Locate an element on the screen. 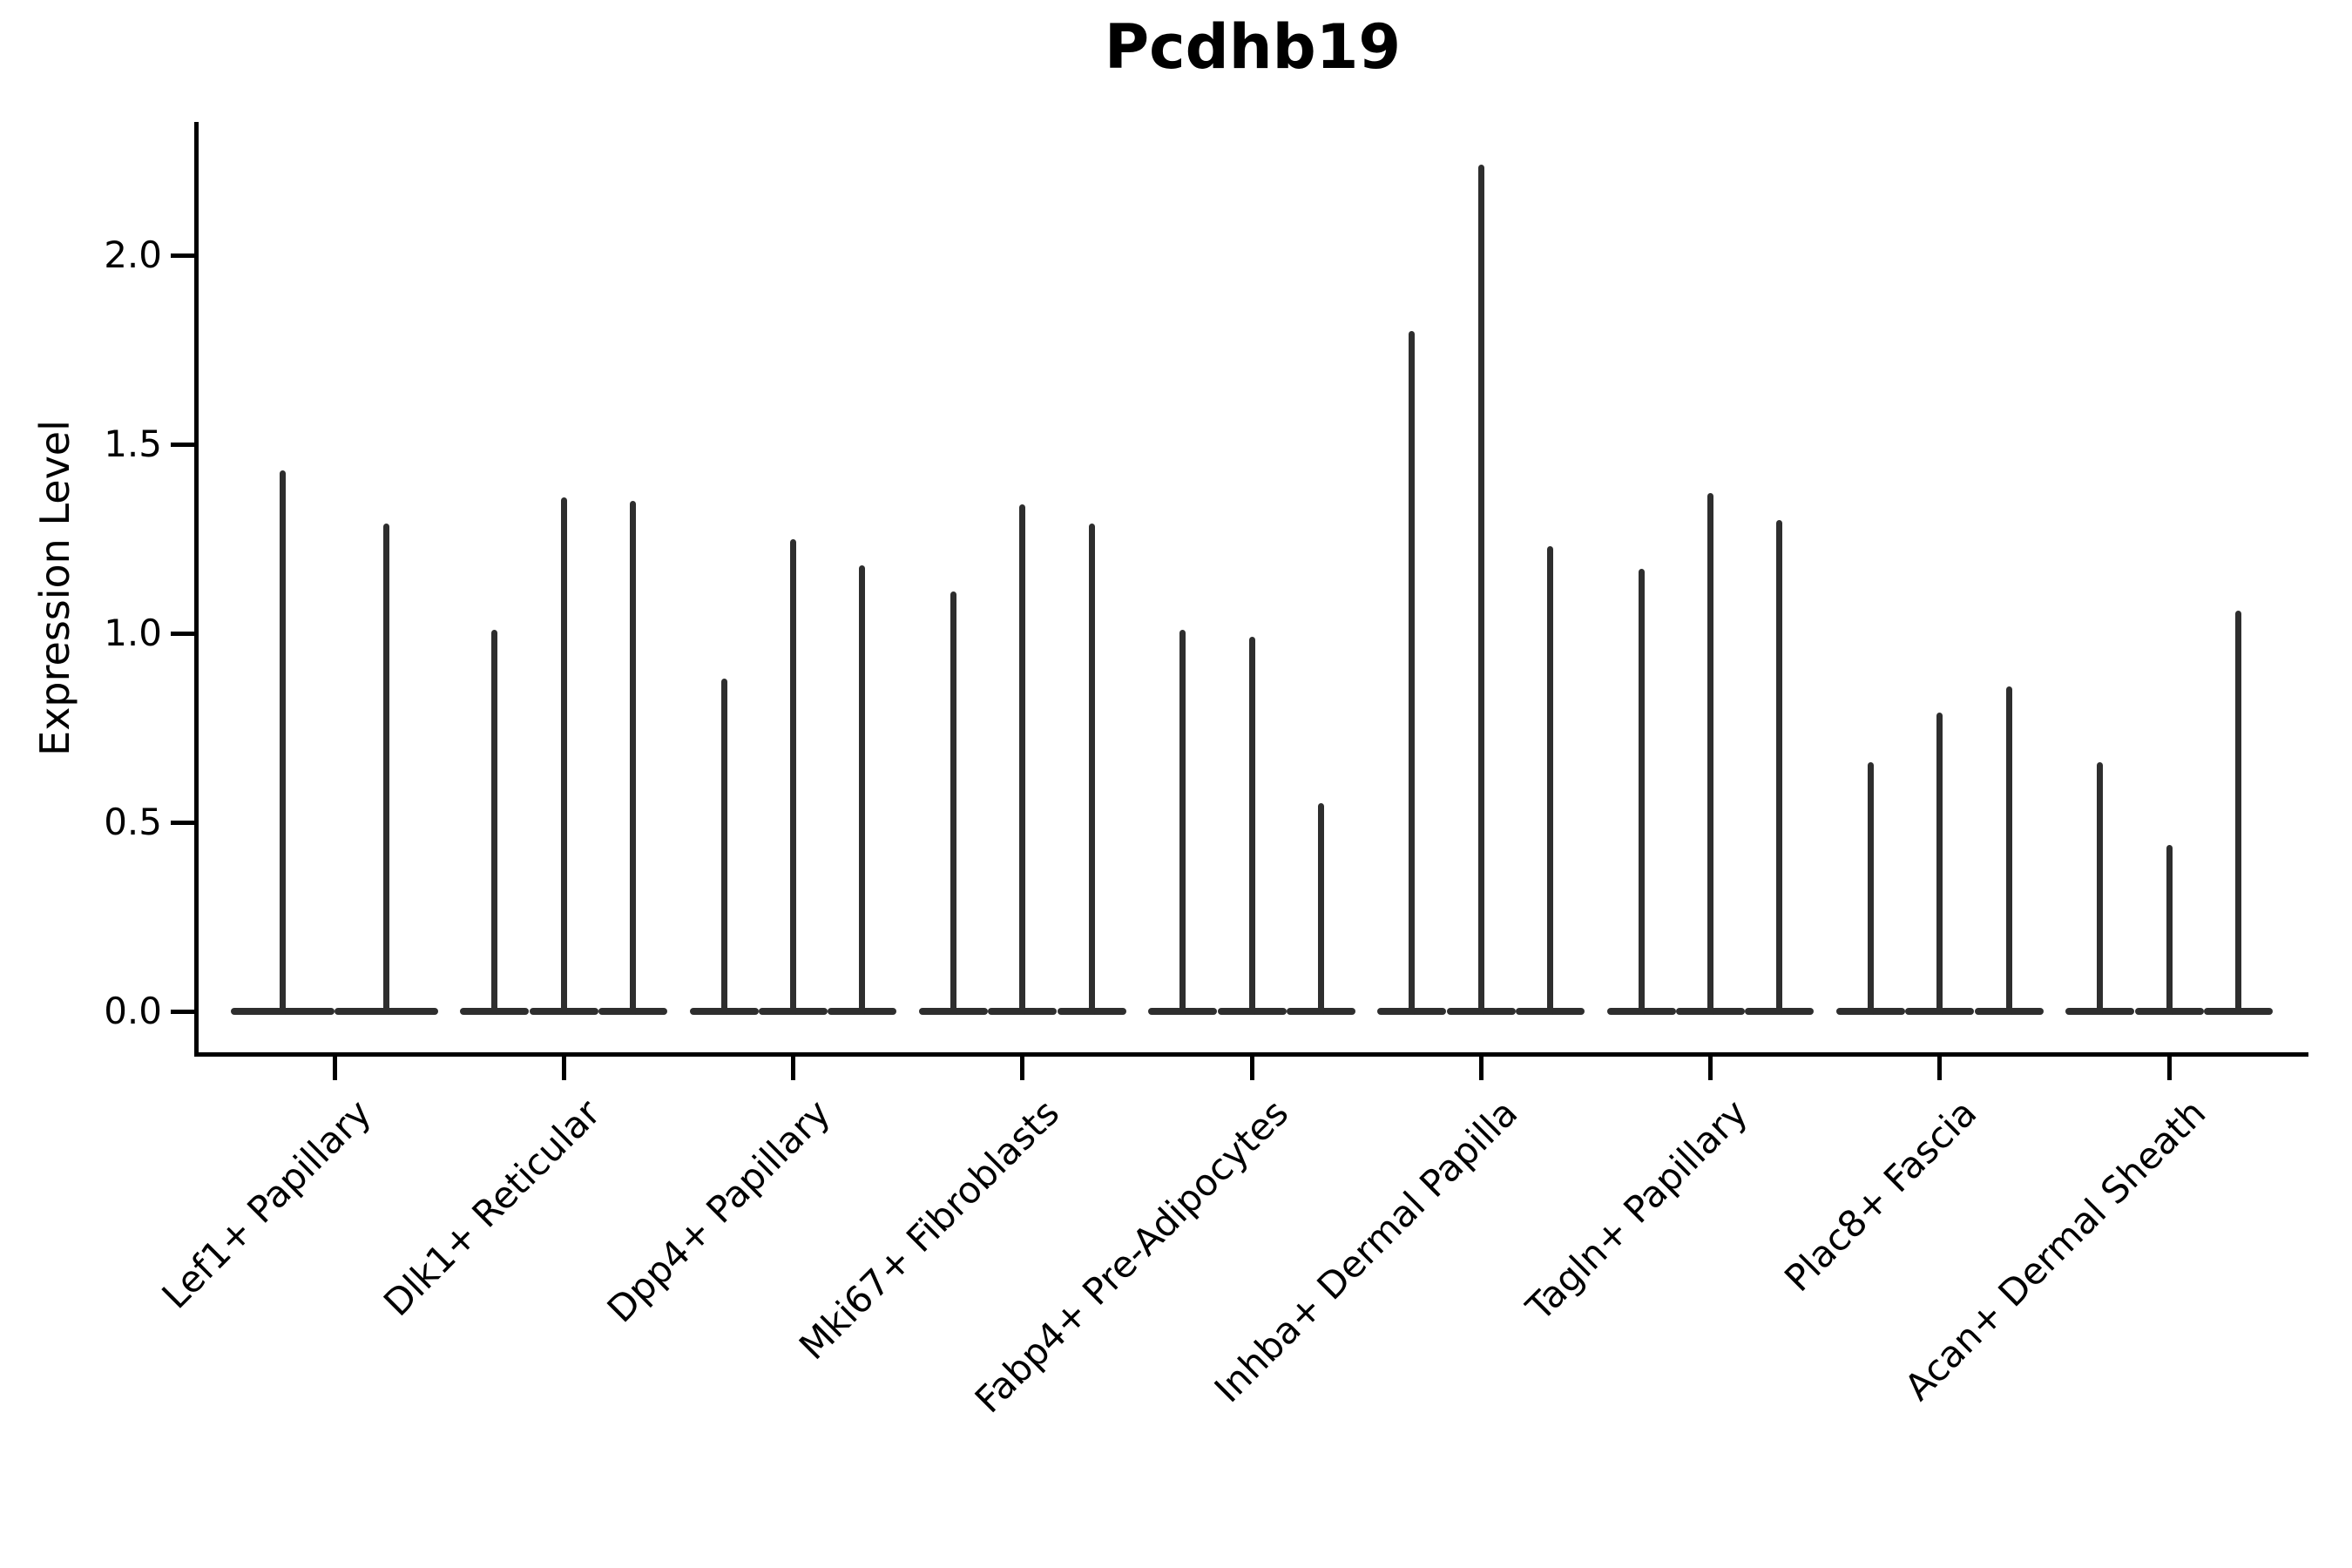 Image resolution: width=2352 pixels, height=1568 pixels. y-axis-spine is located at coordinates (196, 589).